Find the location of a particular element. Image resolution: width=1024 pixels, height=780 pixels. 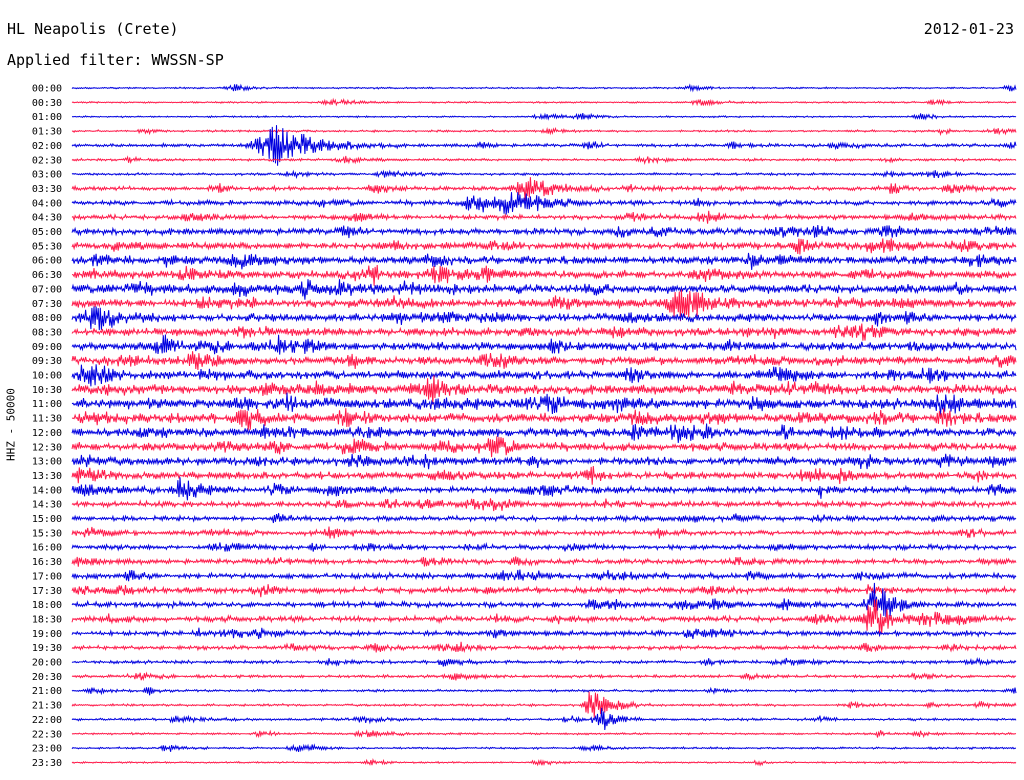

row-time-label: 06:00 is located at coordinates (47, 261).